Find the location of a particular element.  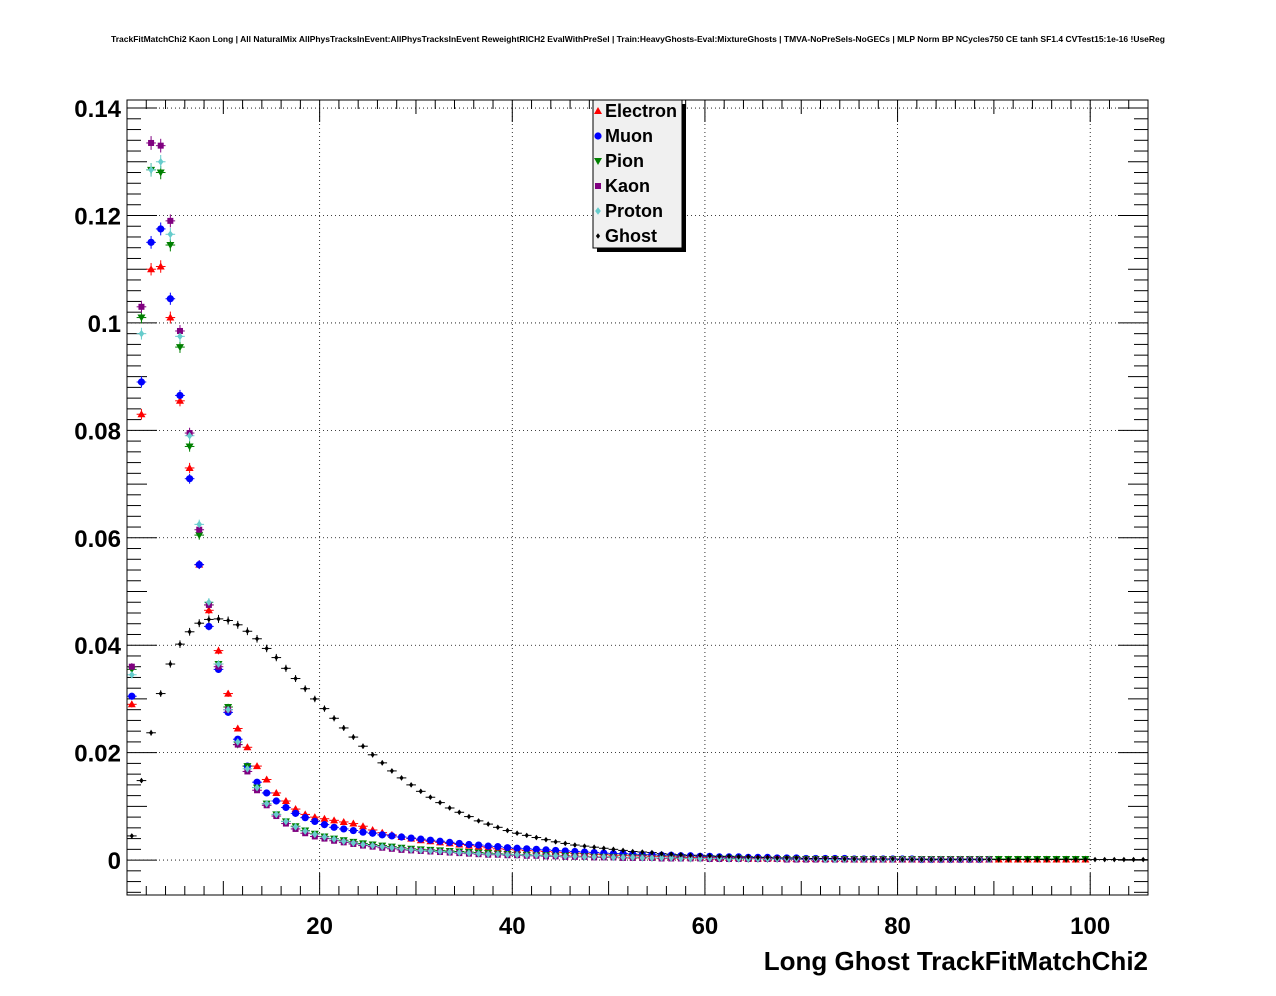

legend-label-kaon: Kaon is located at coordinates (627, 186).